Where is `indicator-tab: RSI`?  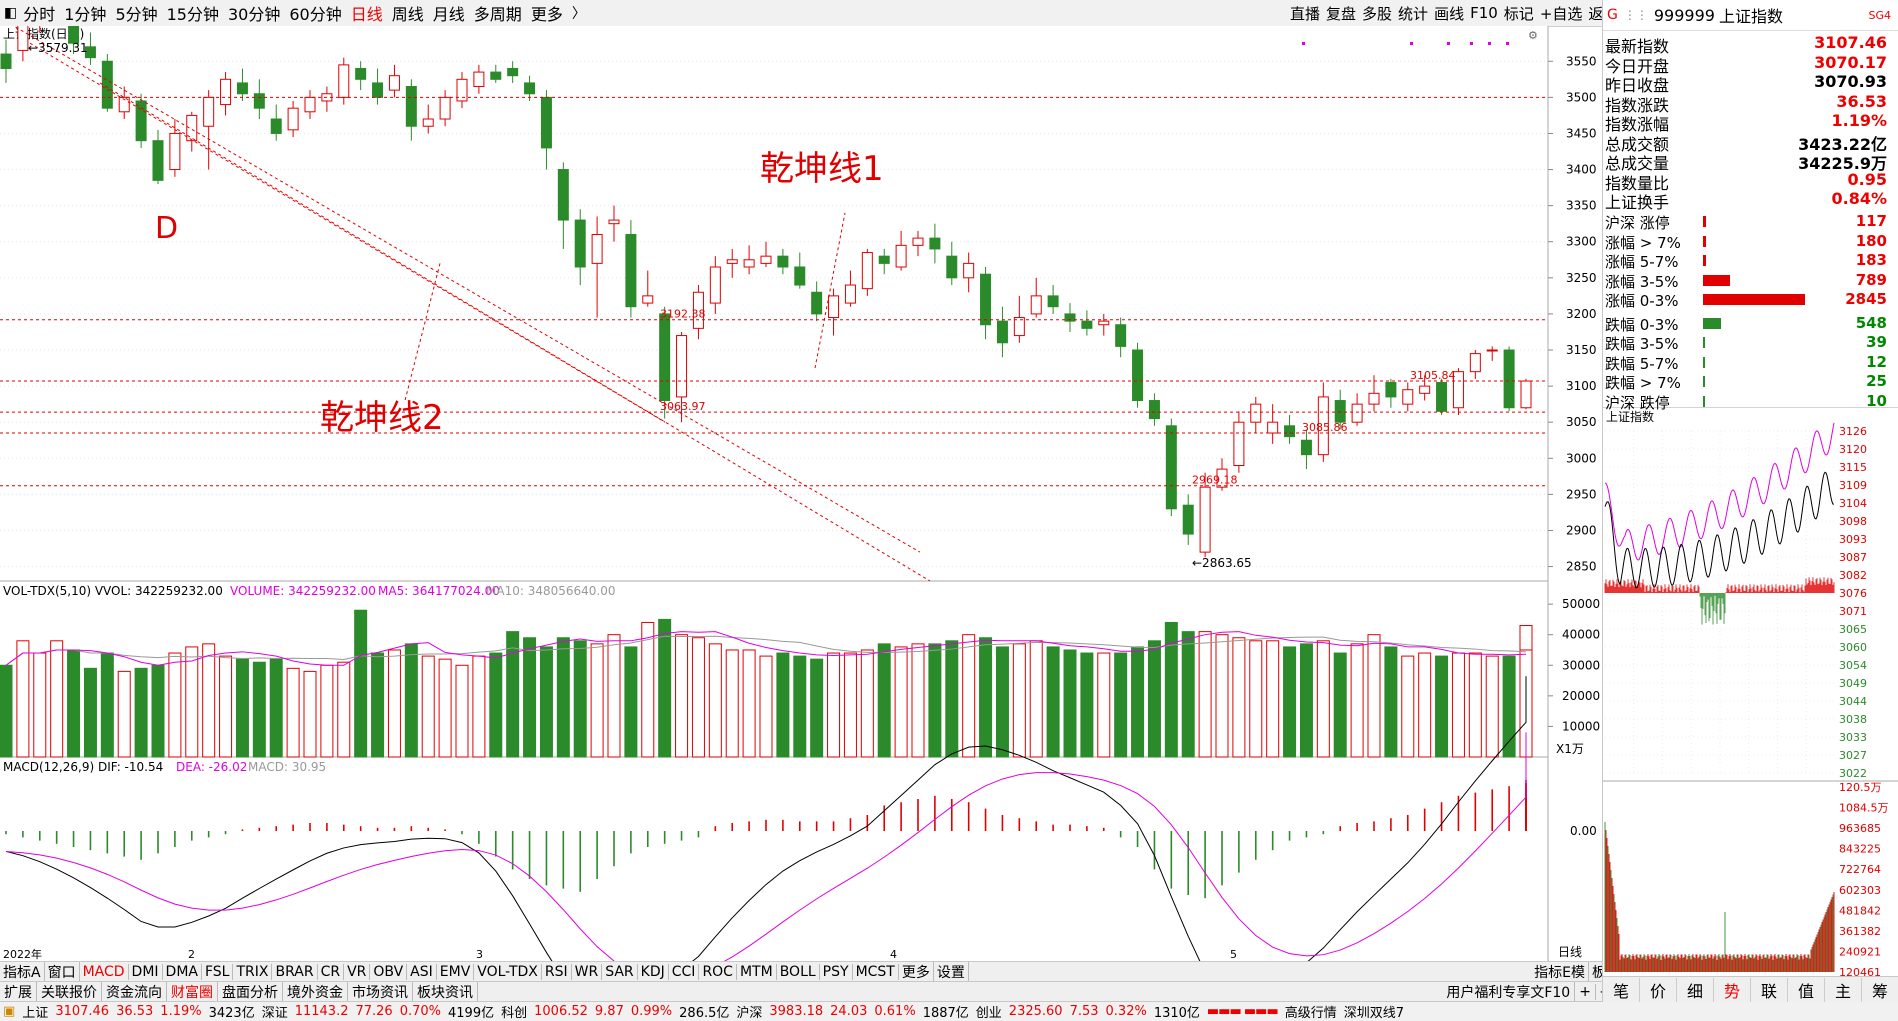
indicator-tab: RSI is located at coordinates (557, 972).